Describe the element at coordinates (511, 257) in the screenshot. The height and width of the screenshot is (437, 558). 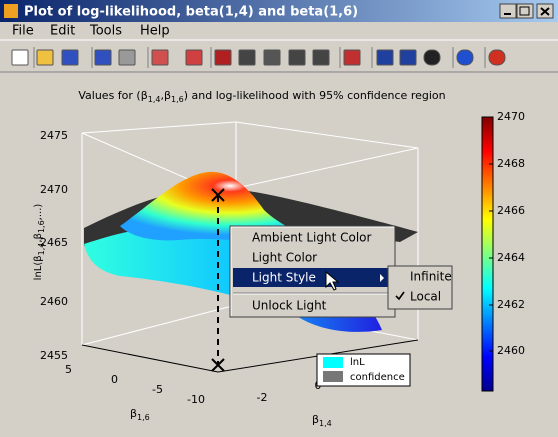
I see `colorbar-tick-label: 2464` at that location.